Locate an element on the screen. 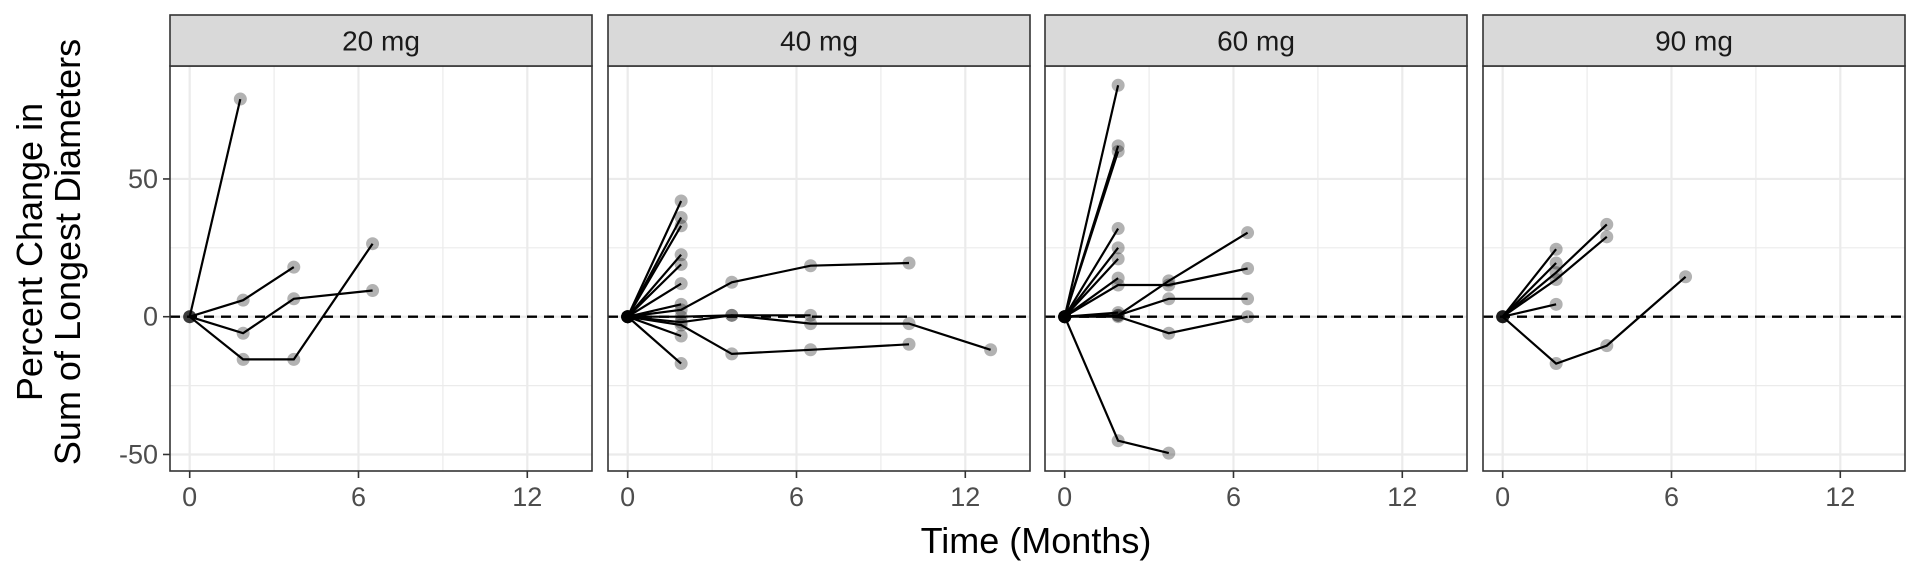 This screenshot has width=1920, height=581. x-axis-title: Time (Months) is located at coordinates (1036, 540).